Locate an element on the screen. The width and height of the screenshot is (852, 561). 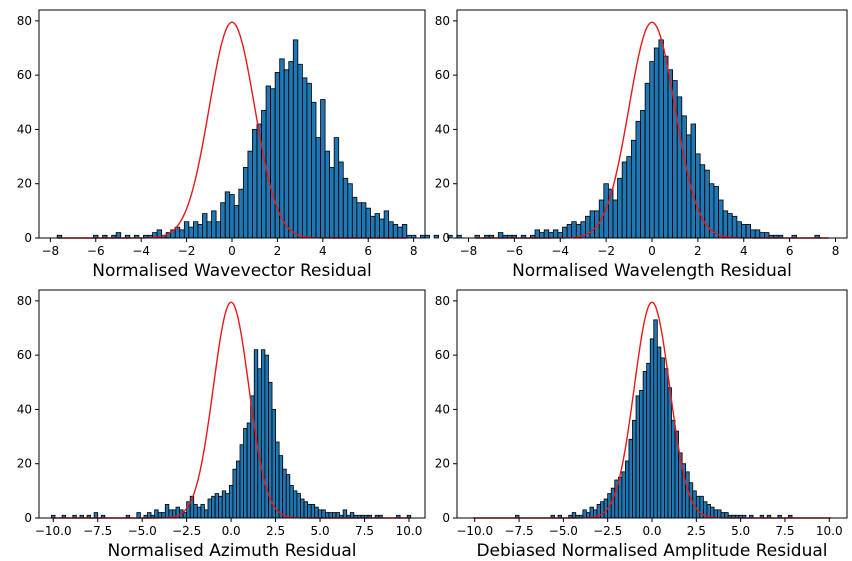
y-tick-label: 0 is located at coordinates (446, 238).